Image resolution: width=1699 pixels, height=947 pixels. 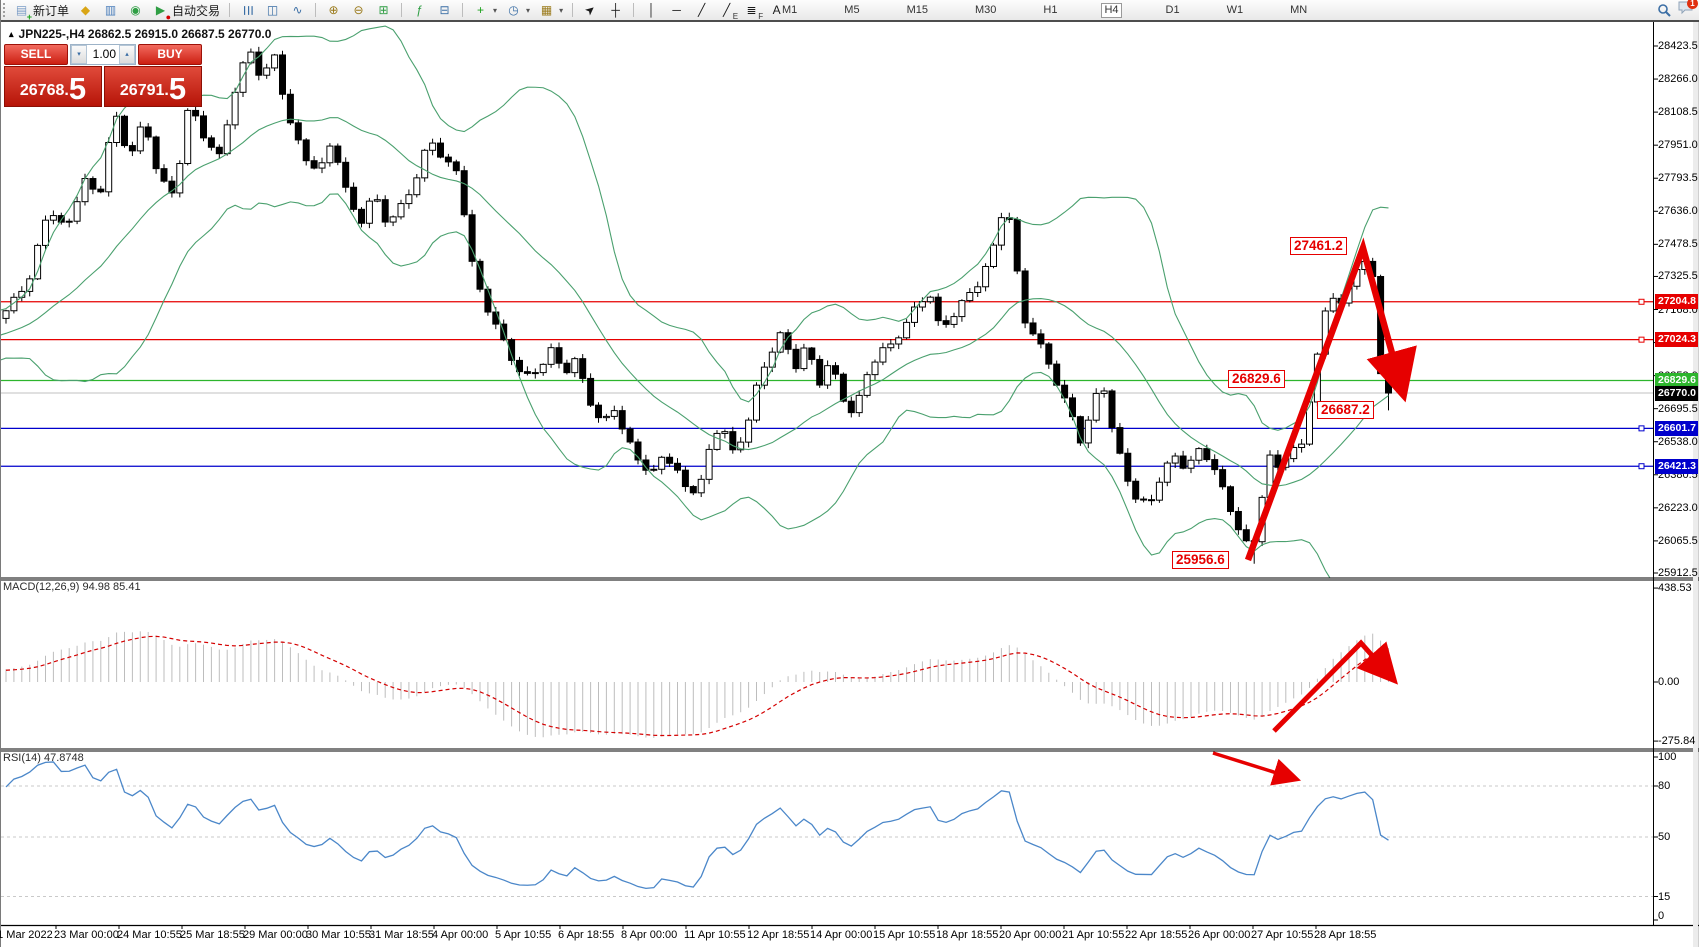 What do you see at coordinates (985, 9) in the screenshot?
I see `timeframe-m30: M30` at bounding box center [985, 9].